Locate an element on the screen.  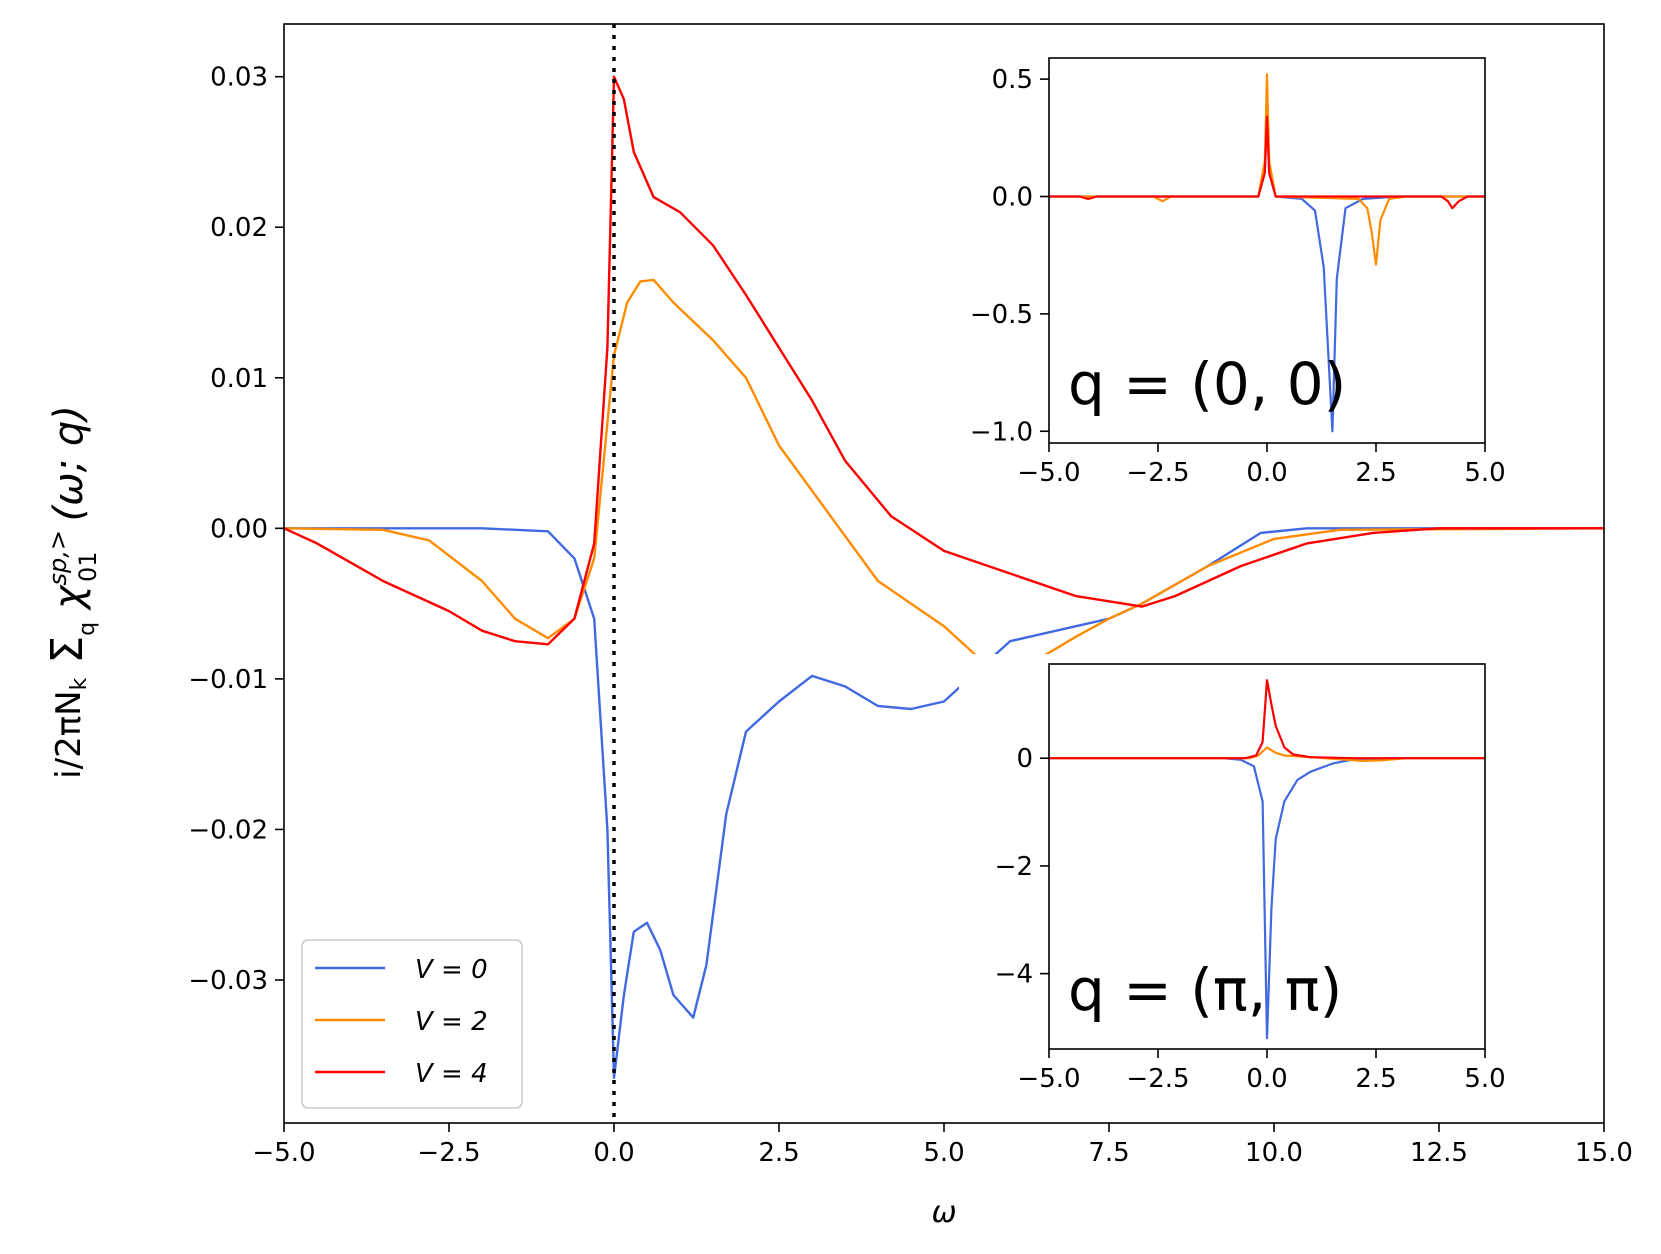
inset-top-background is located at coordinates (1237, 278).